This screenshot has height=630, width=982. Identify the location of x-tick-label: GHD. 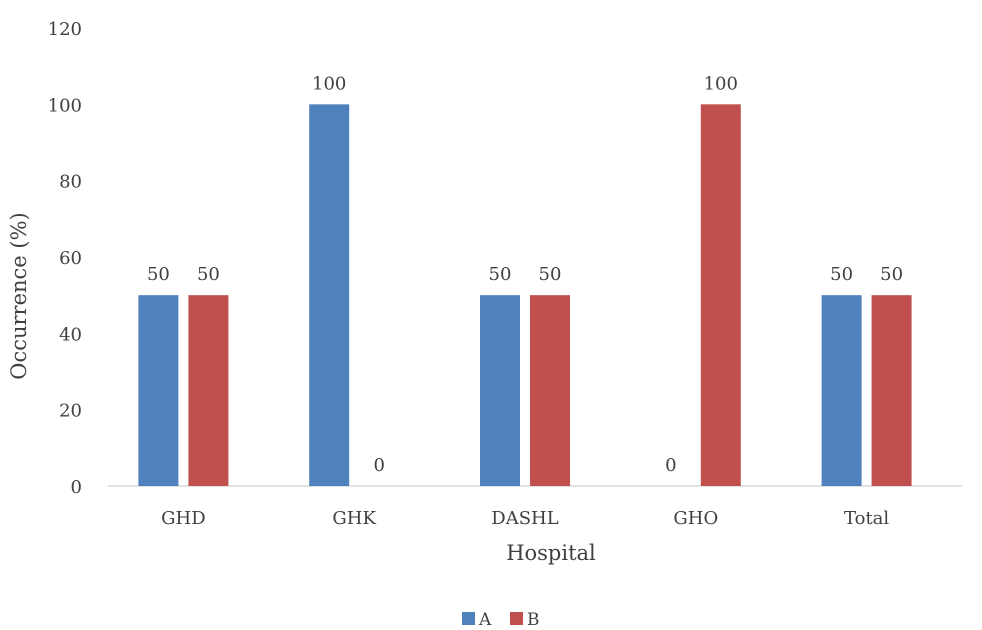
(183, 518).